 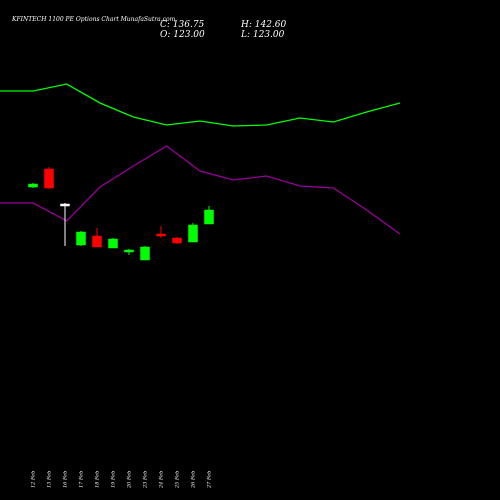 What do you see at coordinates (210, 480) in the screenshot?
I see `x-tick-label: 27 Feb` at bounding box center [210, 480].